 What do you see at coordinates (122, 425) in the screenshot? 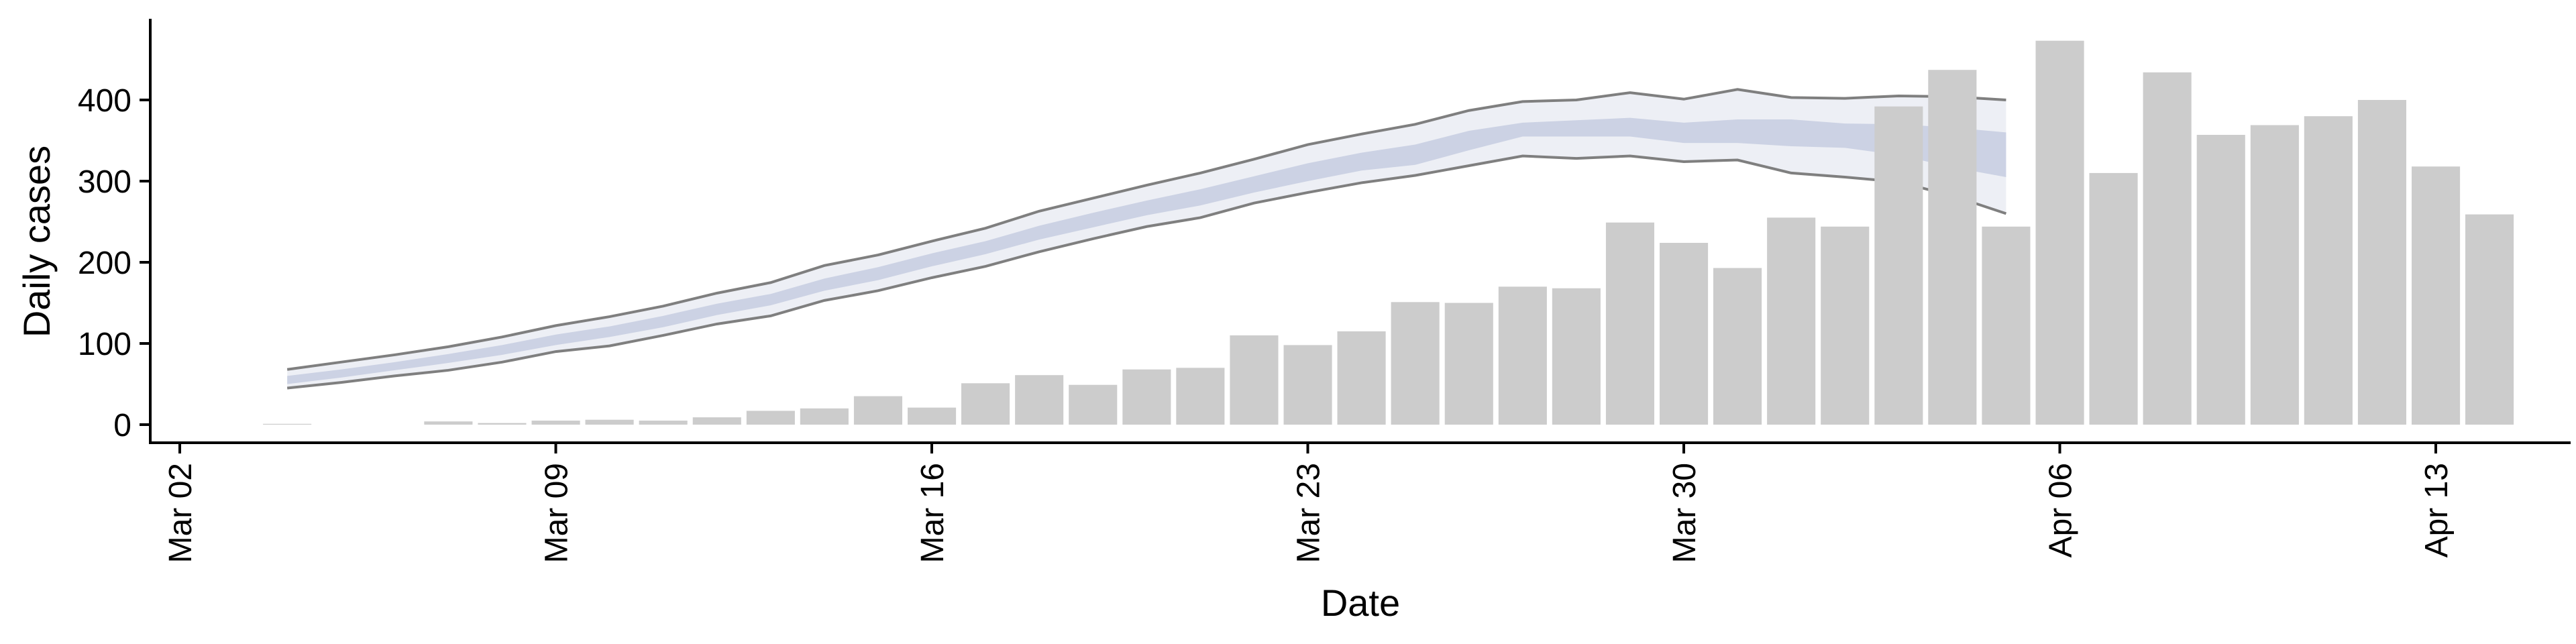
I see `y-tick-label: 0` at bounding box center [122, 425].